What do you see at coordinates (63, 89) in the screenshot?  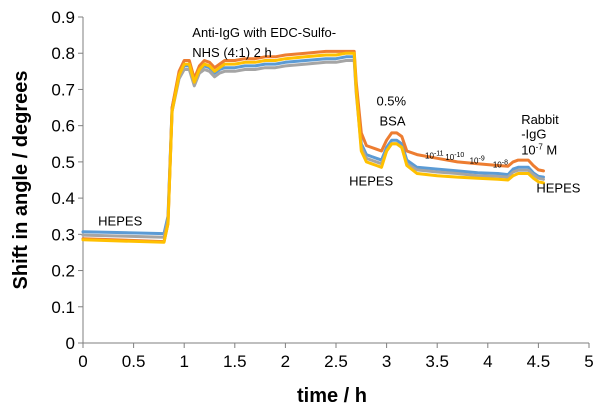 I see `y-tick-label: 0.7` at bounding box center [63, 89].